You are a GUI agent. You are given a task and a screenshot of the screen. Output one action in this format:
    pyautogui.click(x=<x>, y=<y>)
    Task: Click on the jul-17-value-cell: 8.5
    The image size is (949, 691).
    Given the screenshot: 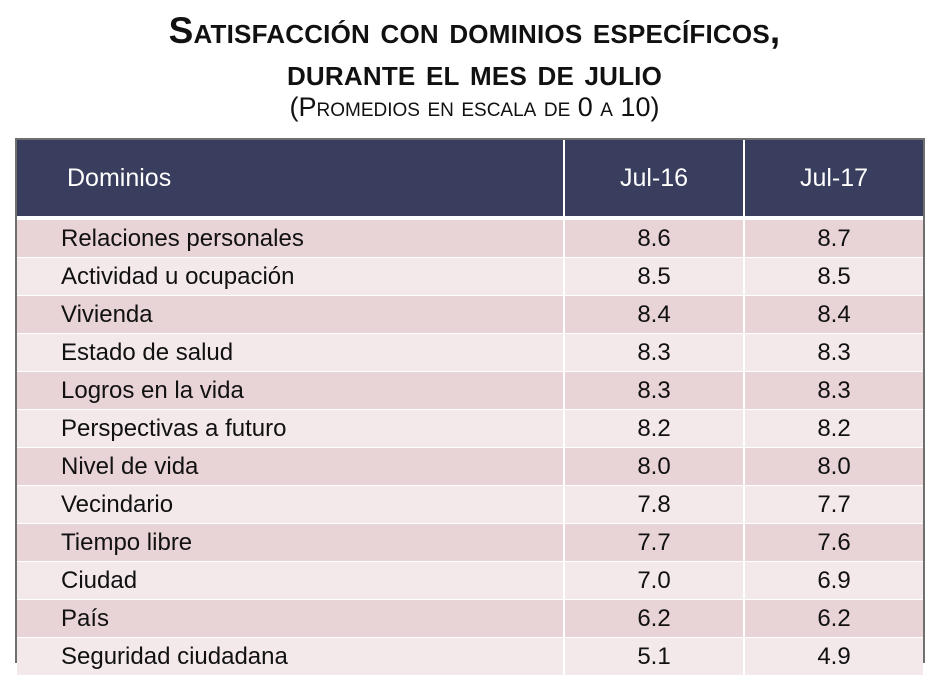 What is the action you would take?
    pyautogui.click(x=833, y=276)
    